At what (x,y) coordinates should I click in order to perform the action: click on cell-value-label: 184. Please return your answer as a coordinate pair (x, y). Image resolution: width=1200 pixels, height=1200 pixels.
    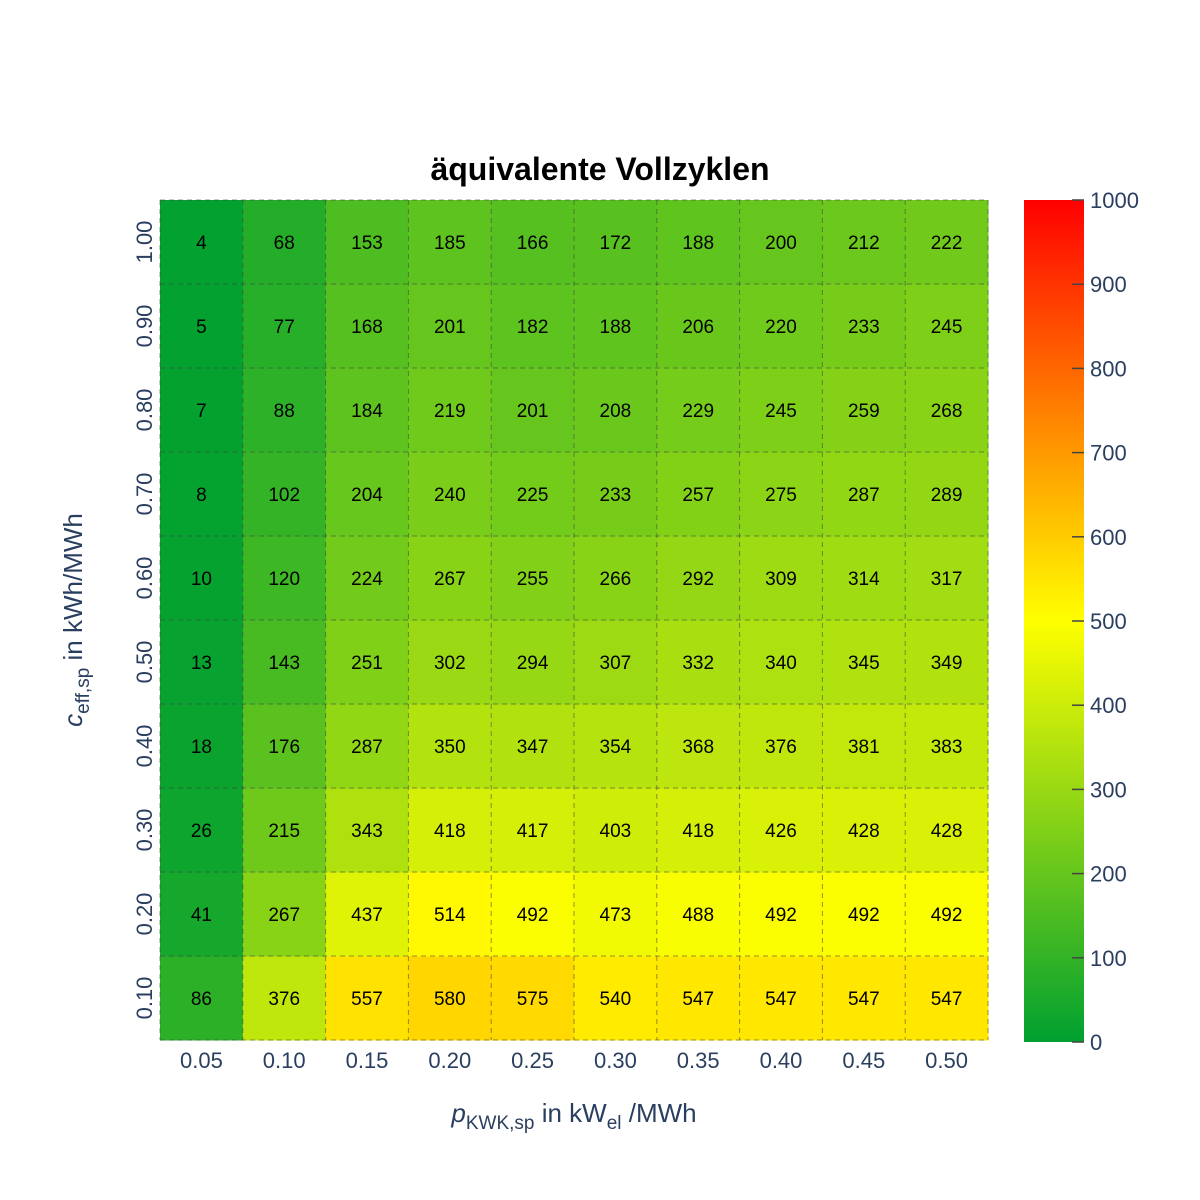
    Looking at the image, I should click on (367, 411).